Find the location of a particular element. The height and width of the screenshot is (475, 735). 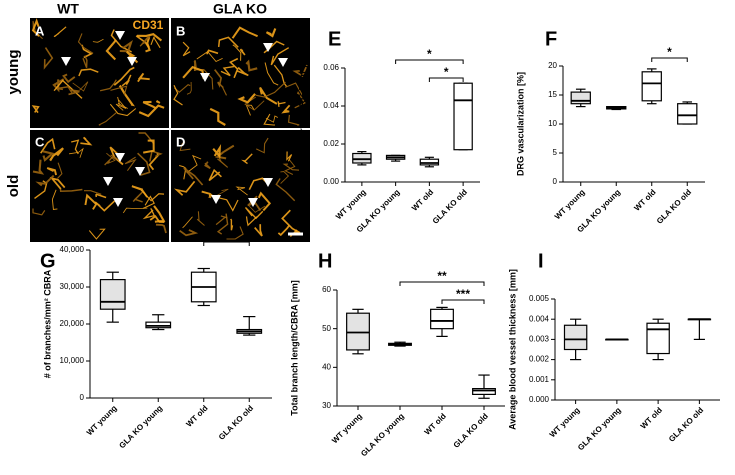

panel-letter: I is located at coordinates (541, 261).